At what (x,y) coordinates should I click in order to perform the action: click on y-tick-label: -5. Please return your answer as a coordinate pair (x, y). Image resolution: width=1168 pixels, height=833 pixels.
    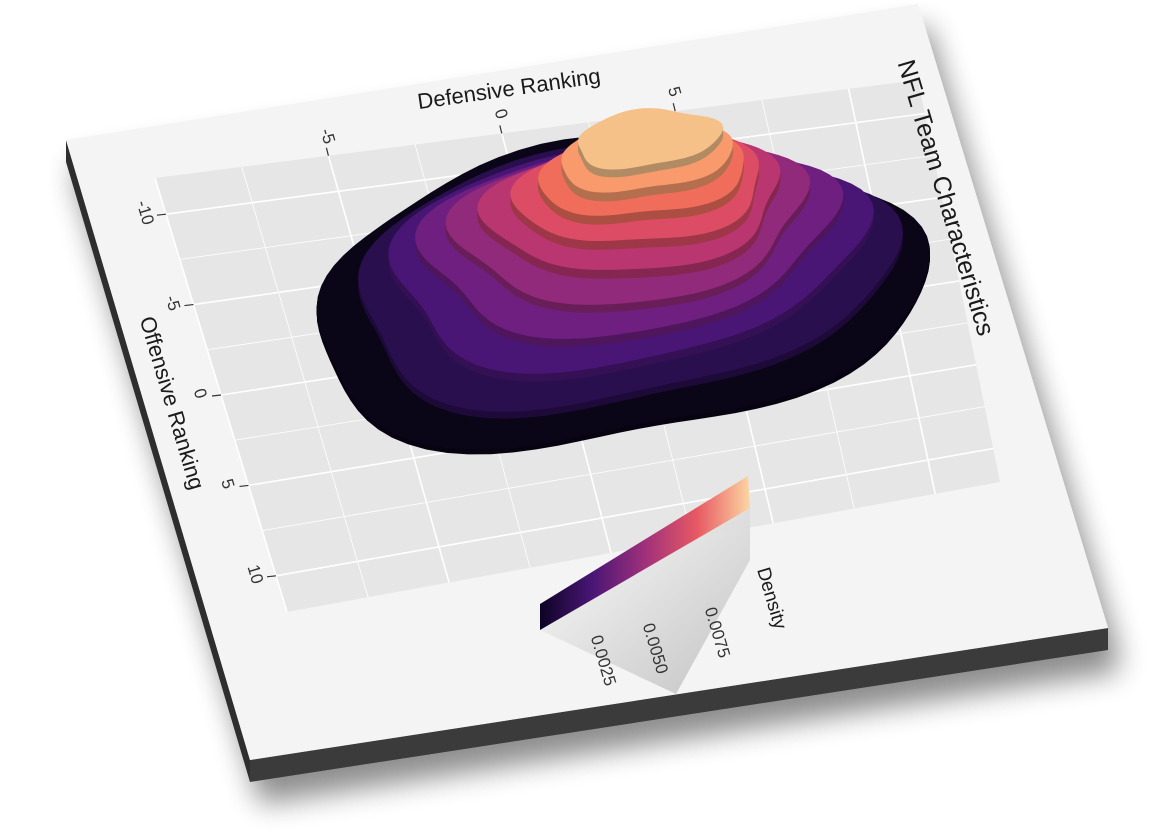
    Looking at the image, I should click on (173, 303).